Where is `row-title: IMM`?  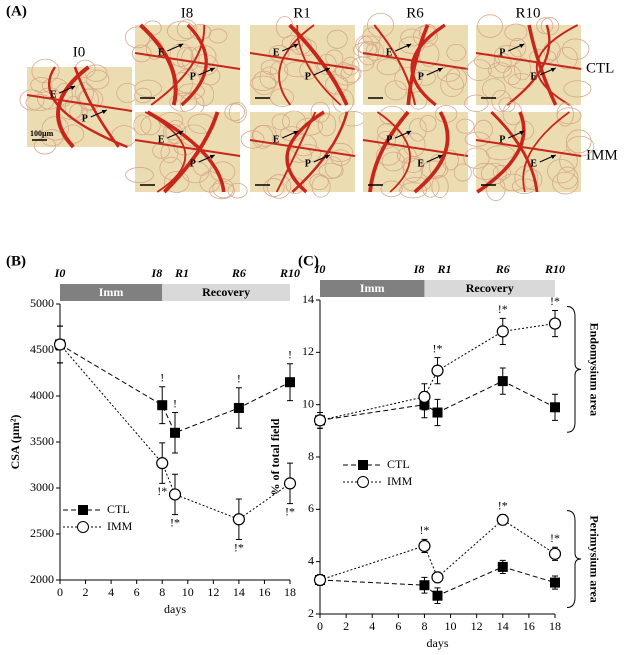
row-title: IMM is located at coordinates (602, 155).